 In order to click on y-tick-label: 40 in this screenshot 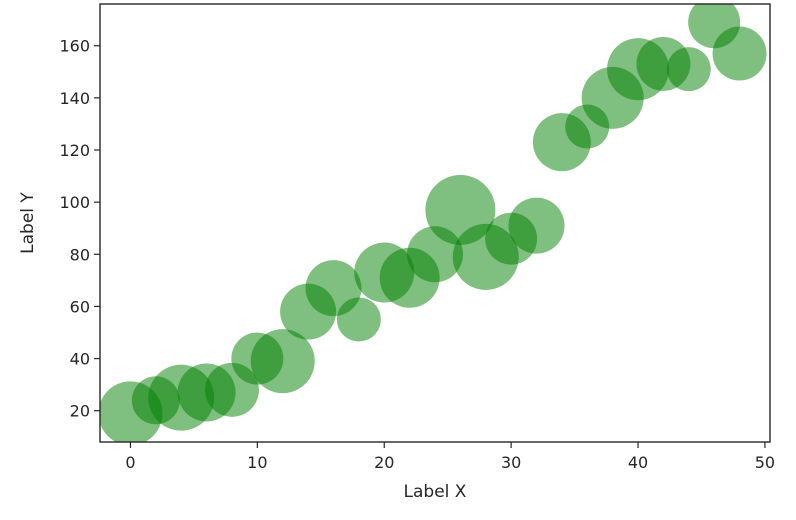, I will do `click(80, 359)`.